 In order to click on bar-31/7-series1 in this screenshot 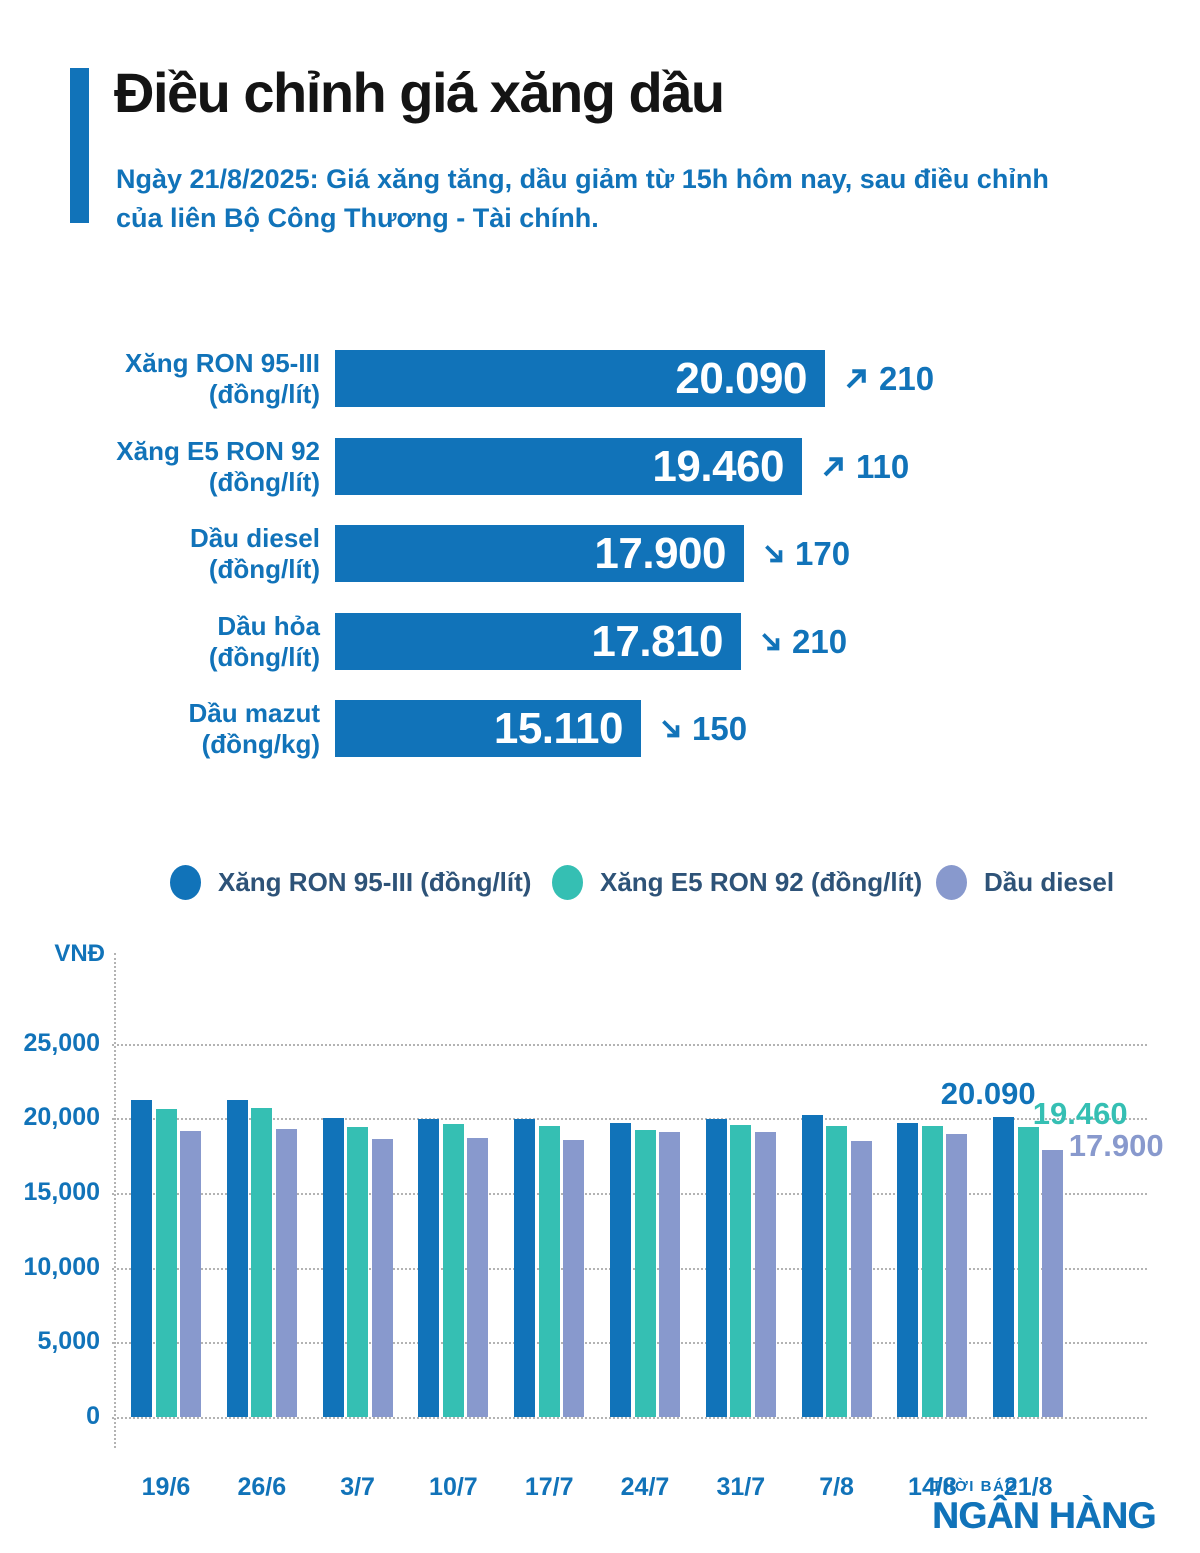, I will do `click(716, 1268)`.